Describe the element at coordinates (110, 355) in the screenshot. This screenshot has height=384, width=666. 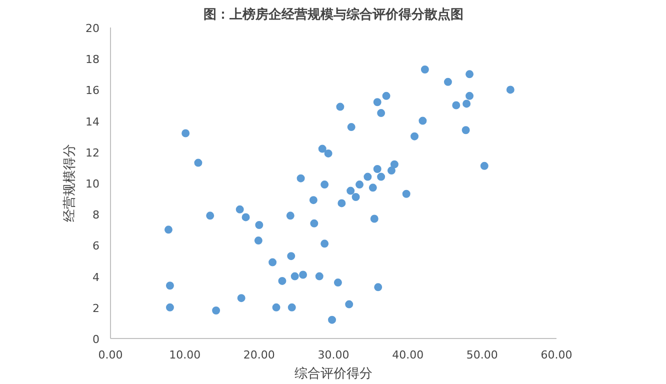
I see `x-tick-label: 0.00` at that location.